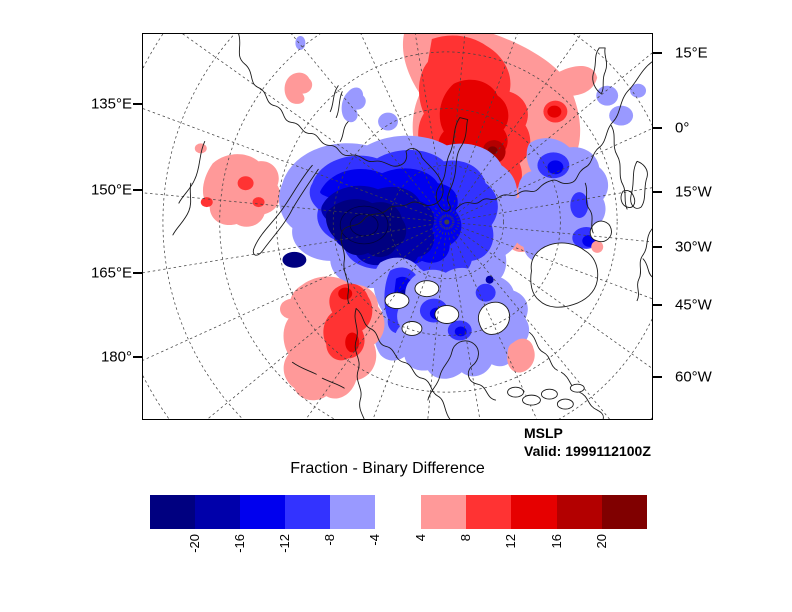 The width and height of the screenshot is (792, 612). What do you see at coordinates (587, 451) in the screenshot?
I see `valid-time-label: Valid: 1999112100Z` at bounding box center [587, 451].